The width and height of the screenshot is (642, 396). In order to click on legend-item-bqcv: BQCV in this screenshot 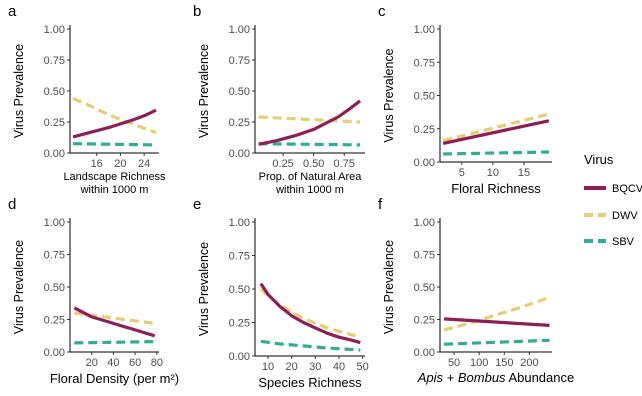, I will do `click(613, 189)`.